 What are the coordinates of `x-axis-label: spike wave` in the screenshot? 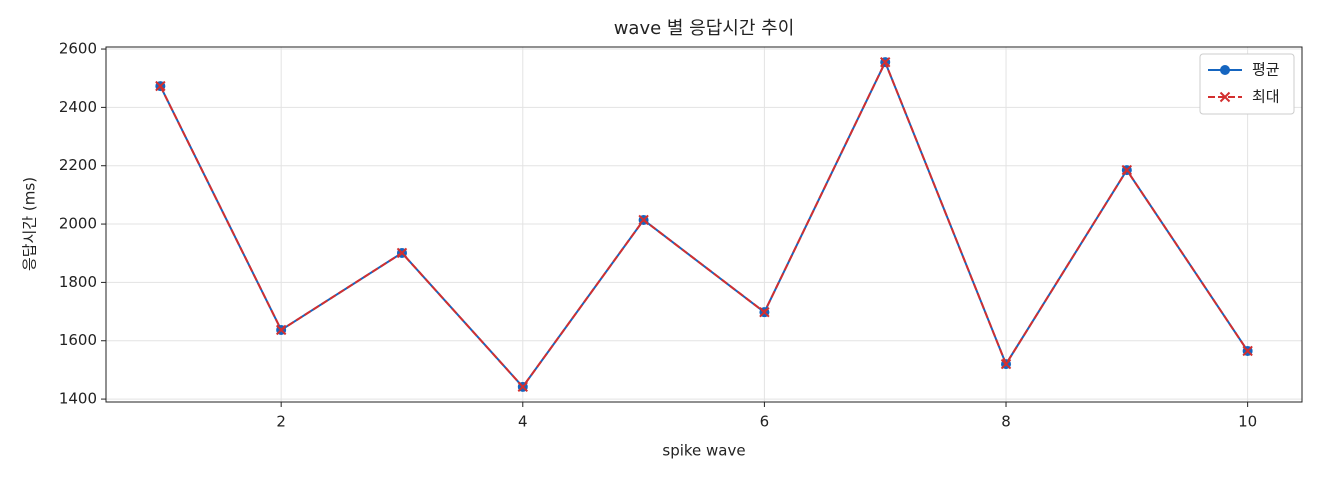 It's located at (703, 451).